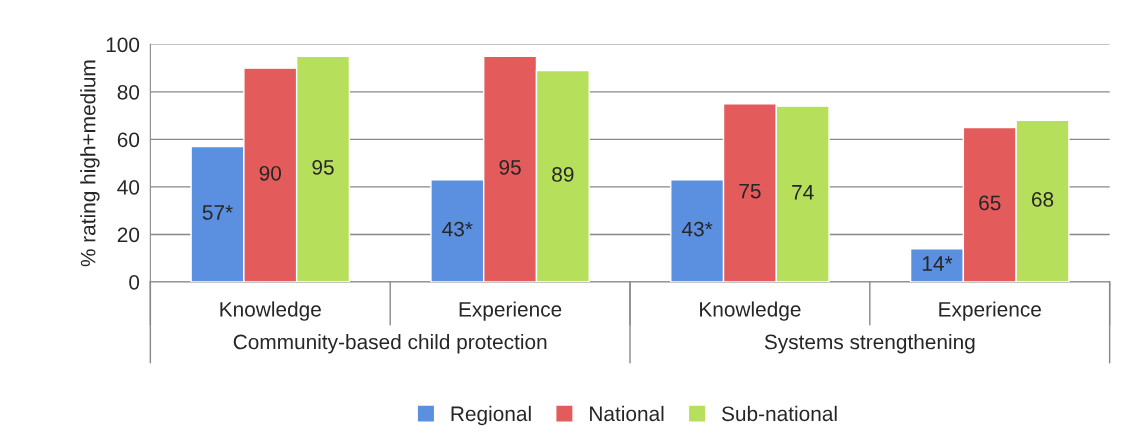  I want to click on legend-label: Regional, so click(491, 415).